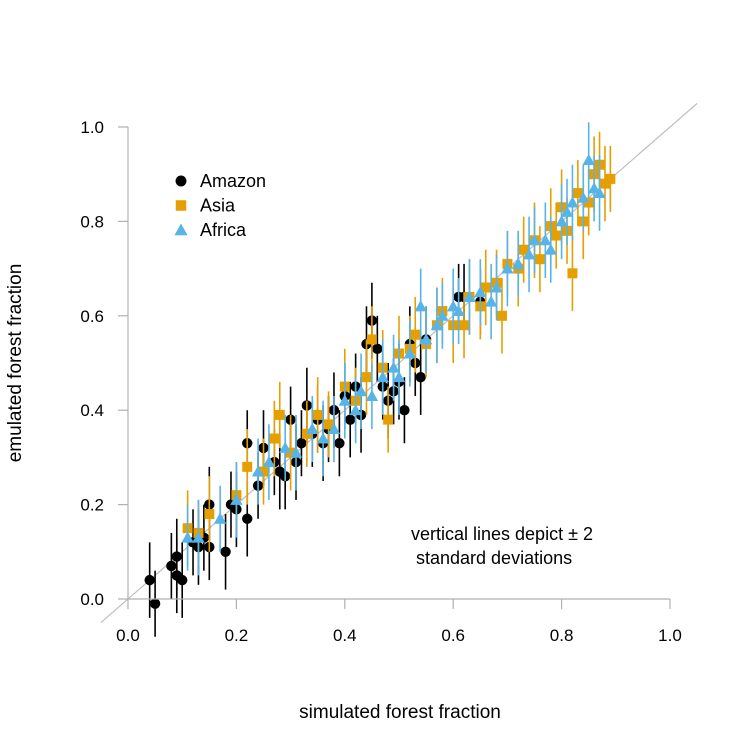 Image resolution: width=750 pixels, height=750 pixels. I want to click on y-tick-label: 0.4, so click(92, 410).